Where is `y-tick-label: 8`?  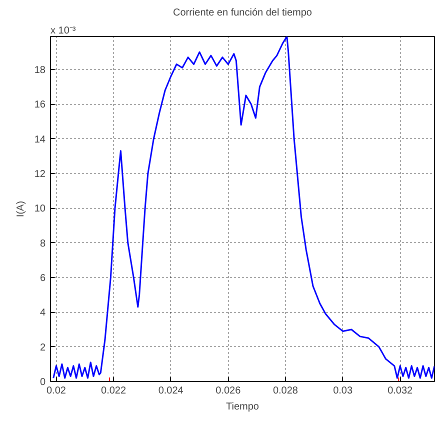
y-tick-label: 8 is located at coordinates (43, 244).